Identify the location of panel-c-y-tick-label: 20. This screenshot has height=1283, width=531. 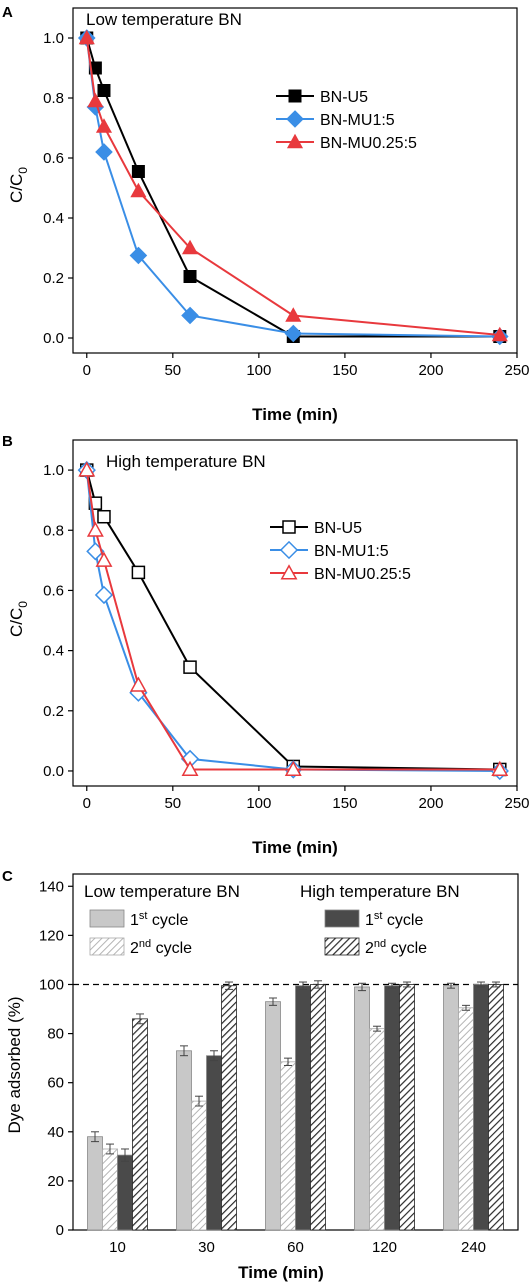
(55, 1181).